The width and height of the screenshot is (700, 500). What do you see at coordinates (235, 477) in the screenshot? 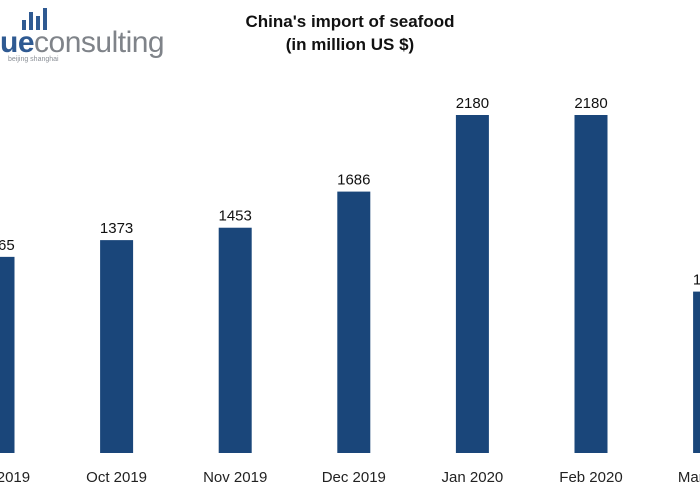
I see `category-label: Nov 2019` at bounding box center [235, 477].